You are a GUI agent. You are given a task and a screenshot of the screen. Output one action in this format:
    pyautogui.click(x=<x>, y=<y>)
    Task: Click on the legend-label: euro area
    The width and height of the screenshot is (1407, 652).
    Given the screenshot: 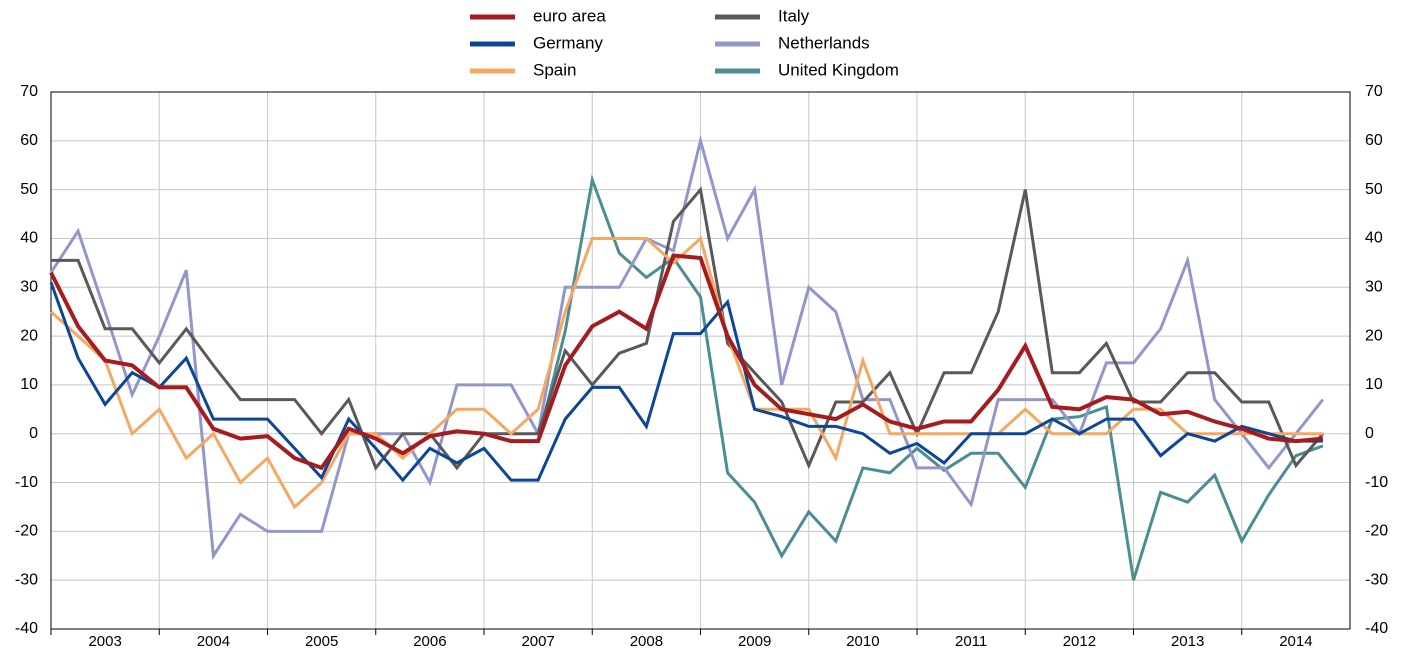 What is the action you would take?
    pyautogui.click(x=569, y=15)
    